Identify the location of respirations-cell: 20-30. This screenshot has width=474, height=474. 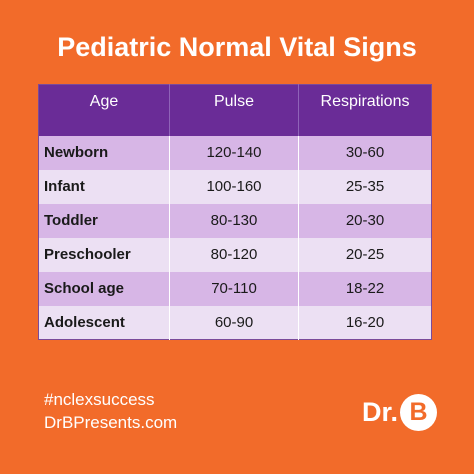
(365, 220).